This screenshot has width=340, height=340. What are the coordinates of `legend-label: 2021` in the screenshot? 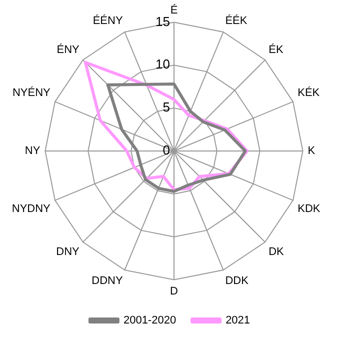 It's located at (238, 320).